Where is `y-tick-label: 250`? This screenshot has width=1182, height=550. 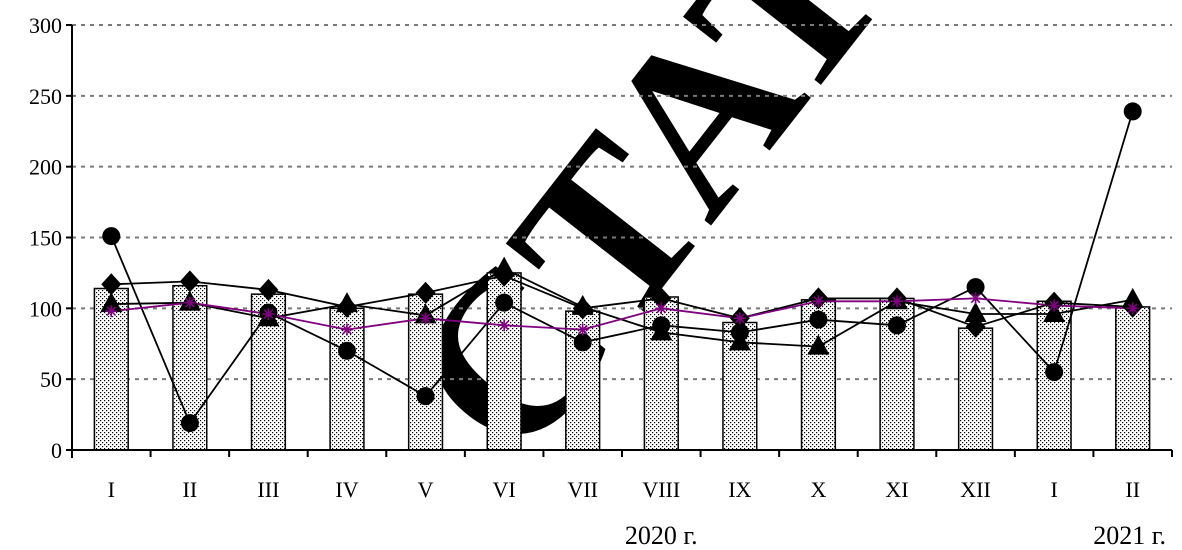
y-tick-label: 250 is located at coordinates (45, 96).